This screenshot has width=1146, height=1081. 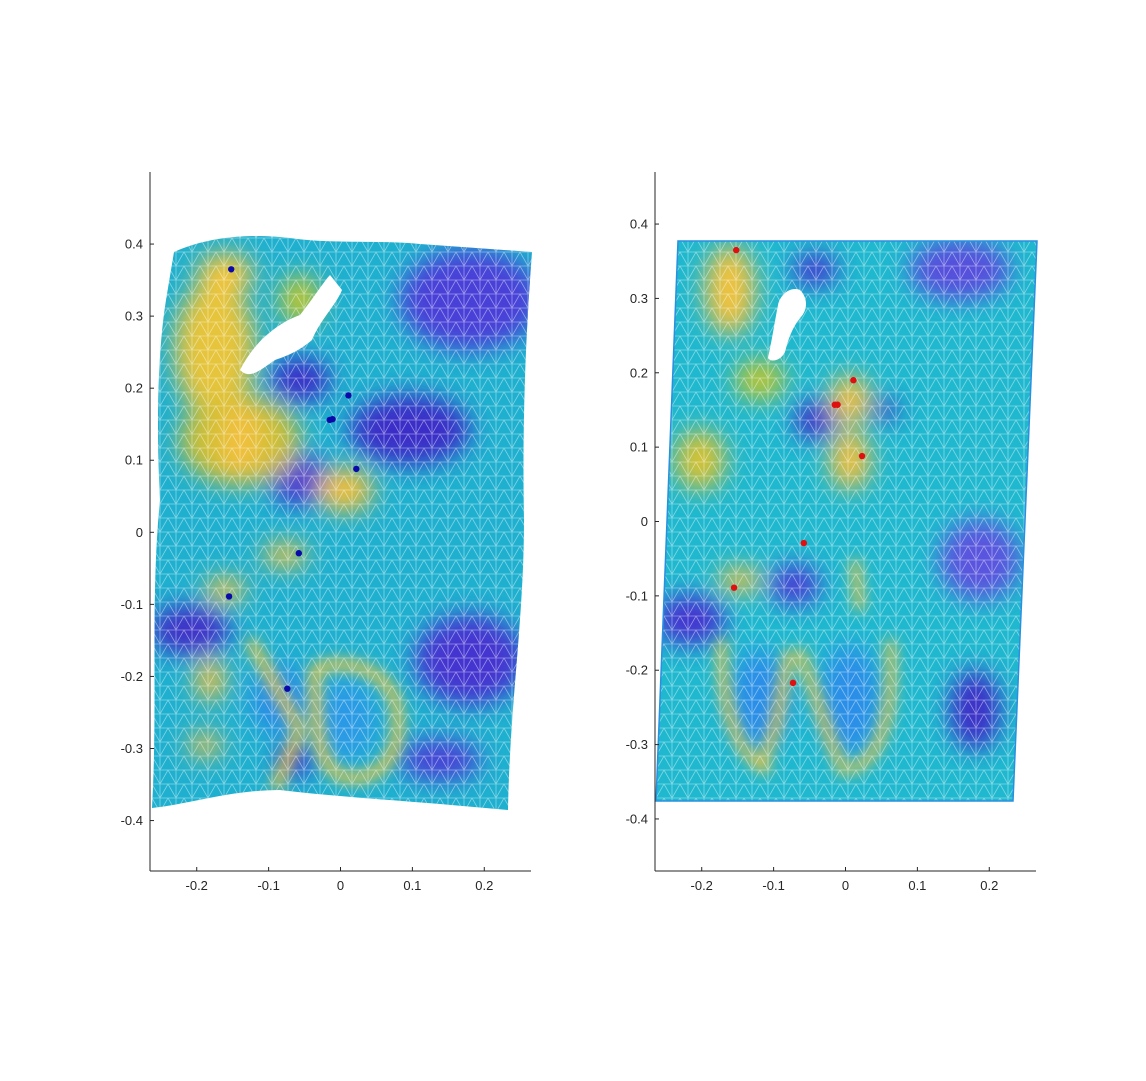 I want to click on right-points, so click(x=798, y=466).